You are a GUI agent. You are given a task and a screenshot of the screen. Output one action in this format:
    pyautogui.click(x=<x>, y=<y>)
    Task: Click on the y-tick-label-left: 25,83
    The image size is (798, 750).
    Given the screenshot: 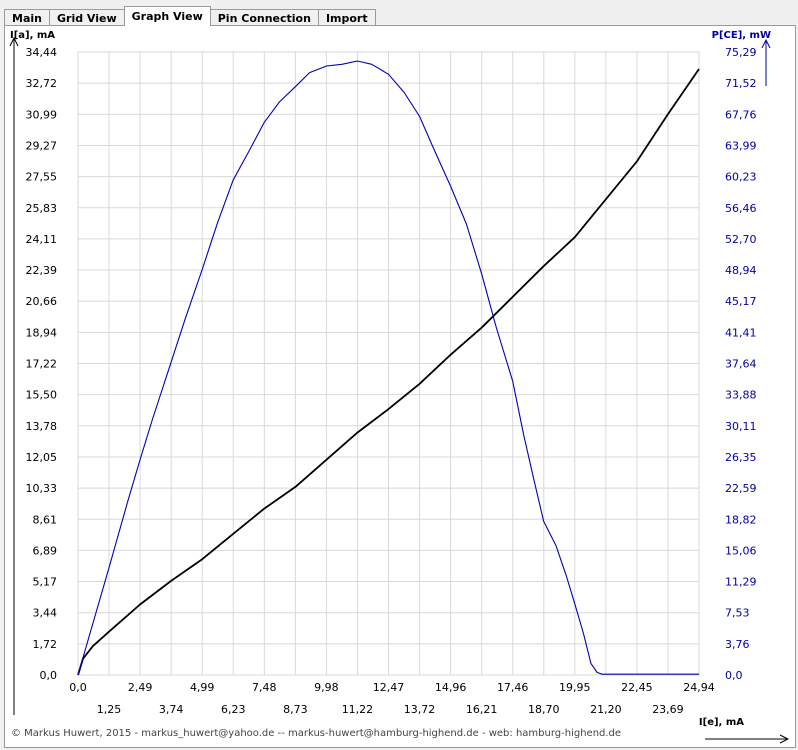 What is the action you would take?
    pyautogui.click(x=42, y=208)
    